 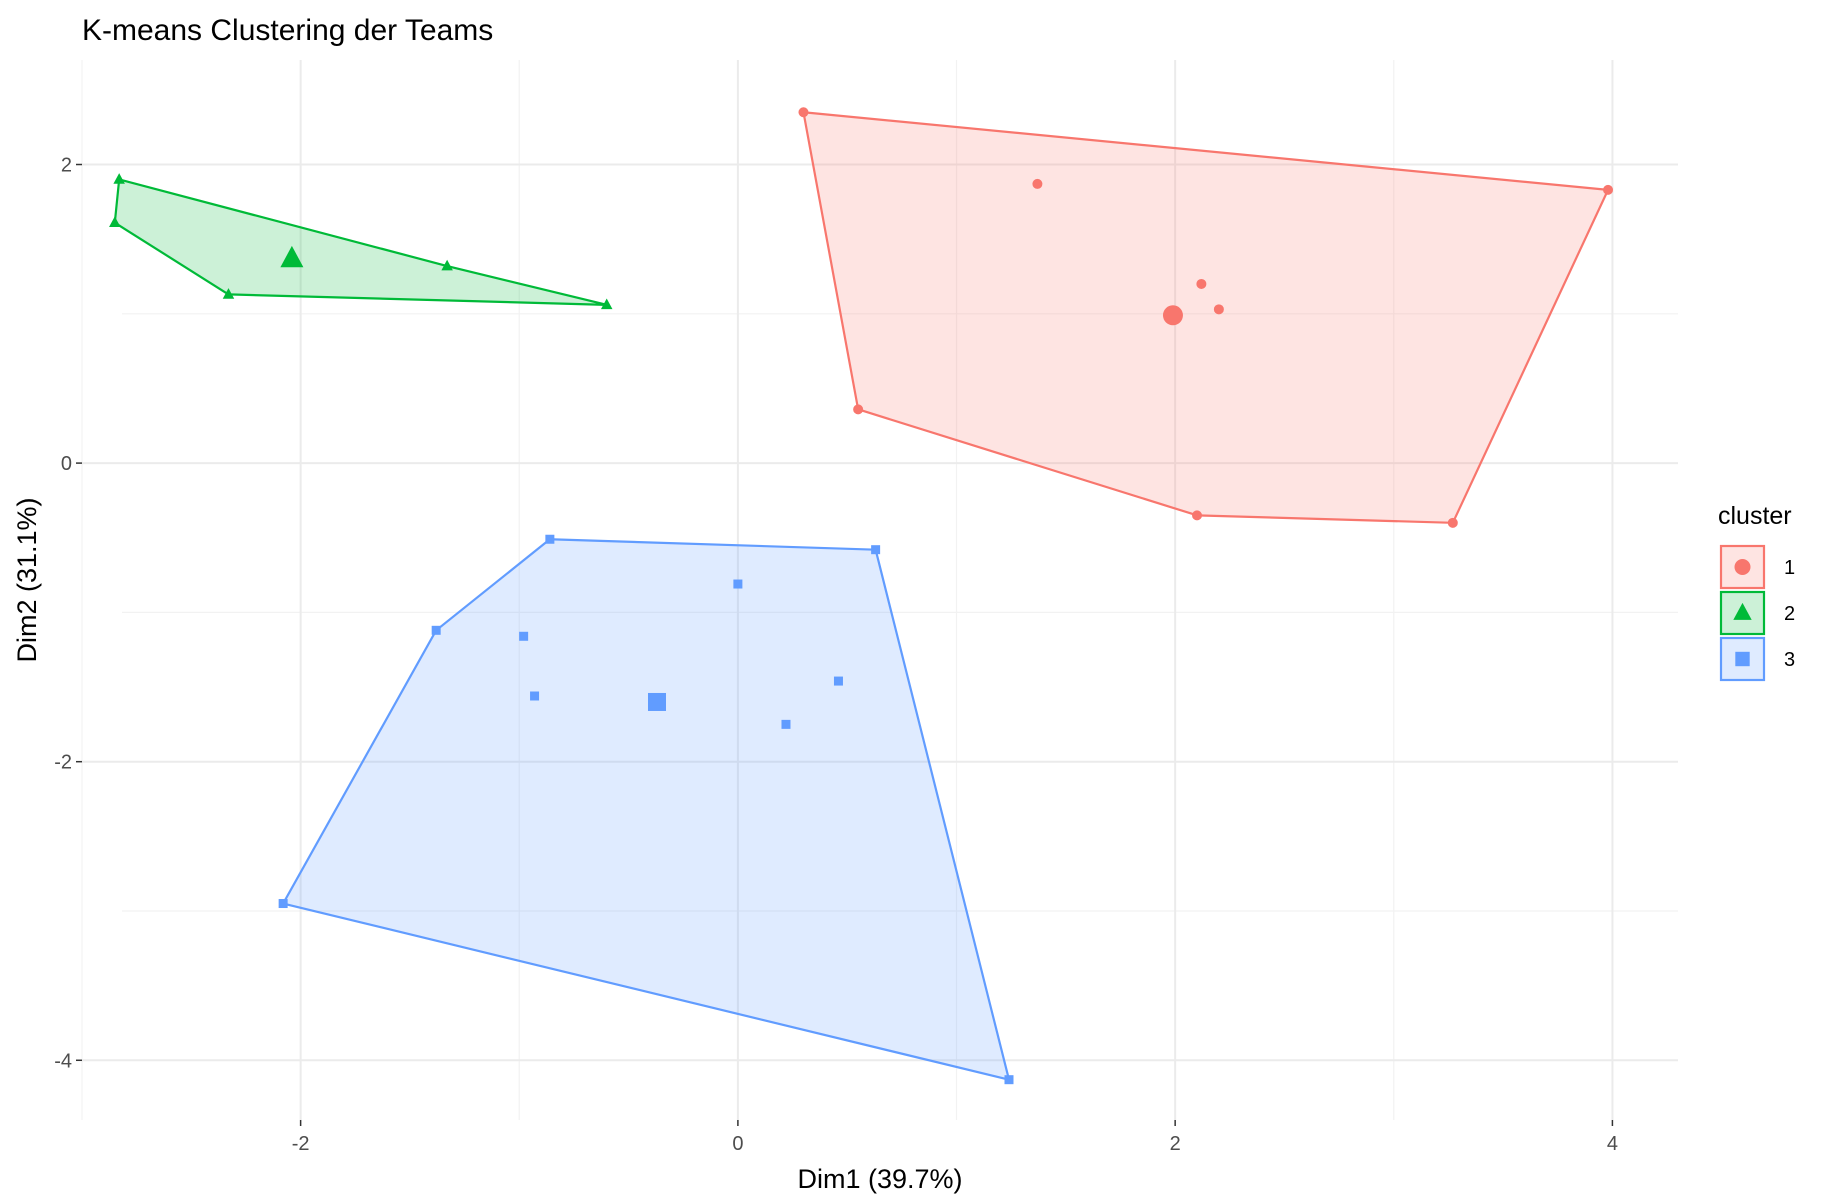 What do you see at coordinates (301, 1144) in the screenshot?
I see `x-tick-label: -2` at bounding box center [301, 1144].